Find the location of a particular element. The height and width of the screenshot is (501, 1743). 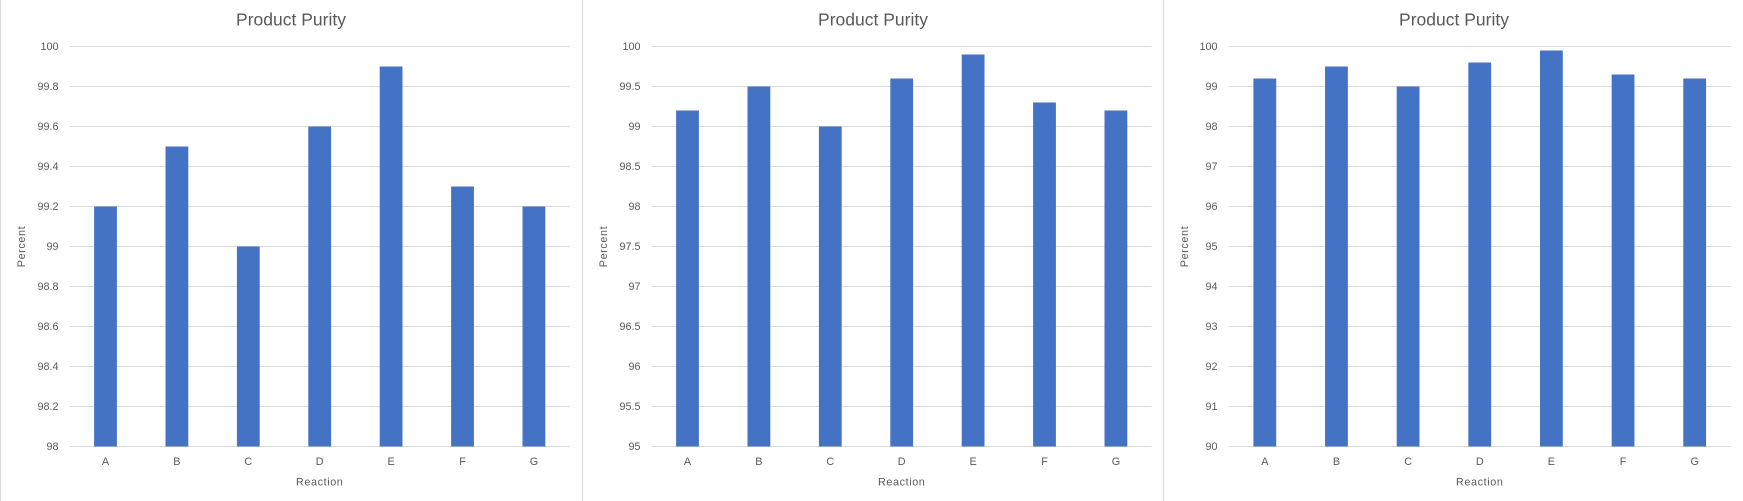

svg-text: 98.4 is located at coordinates (47, 367).